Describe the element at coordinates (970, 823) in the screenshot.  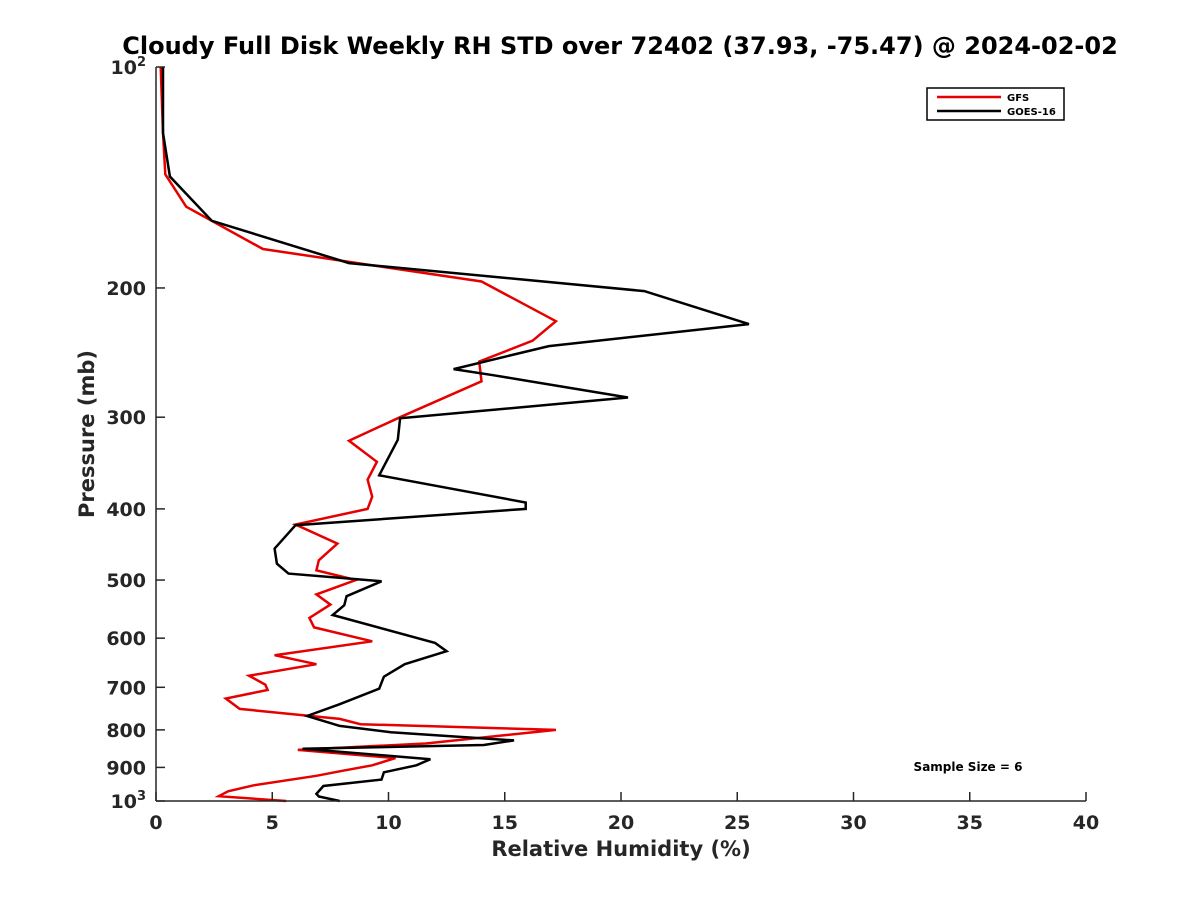
I see `x-tick-label: 35` at that location.